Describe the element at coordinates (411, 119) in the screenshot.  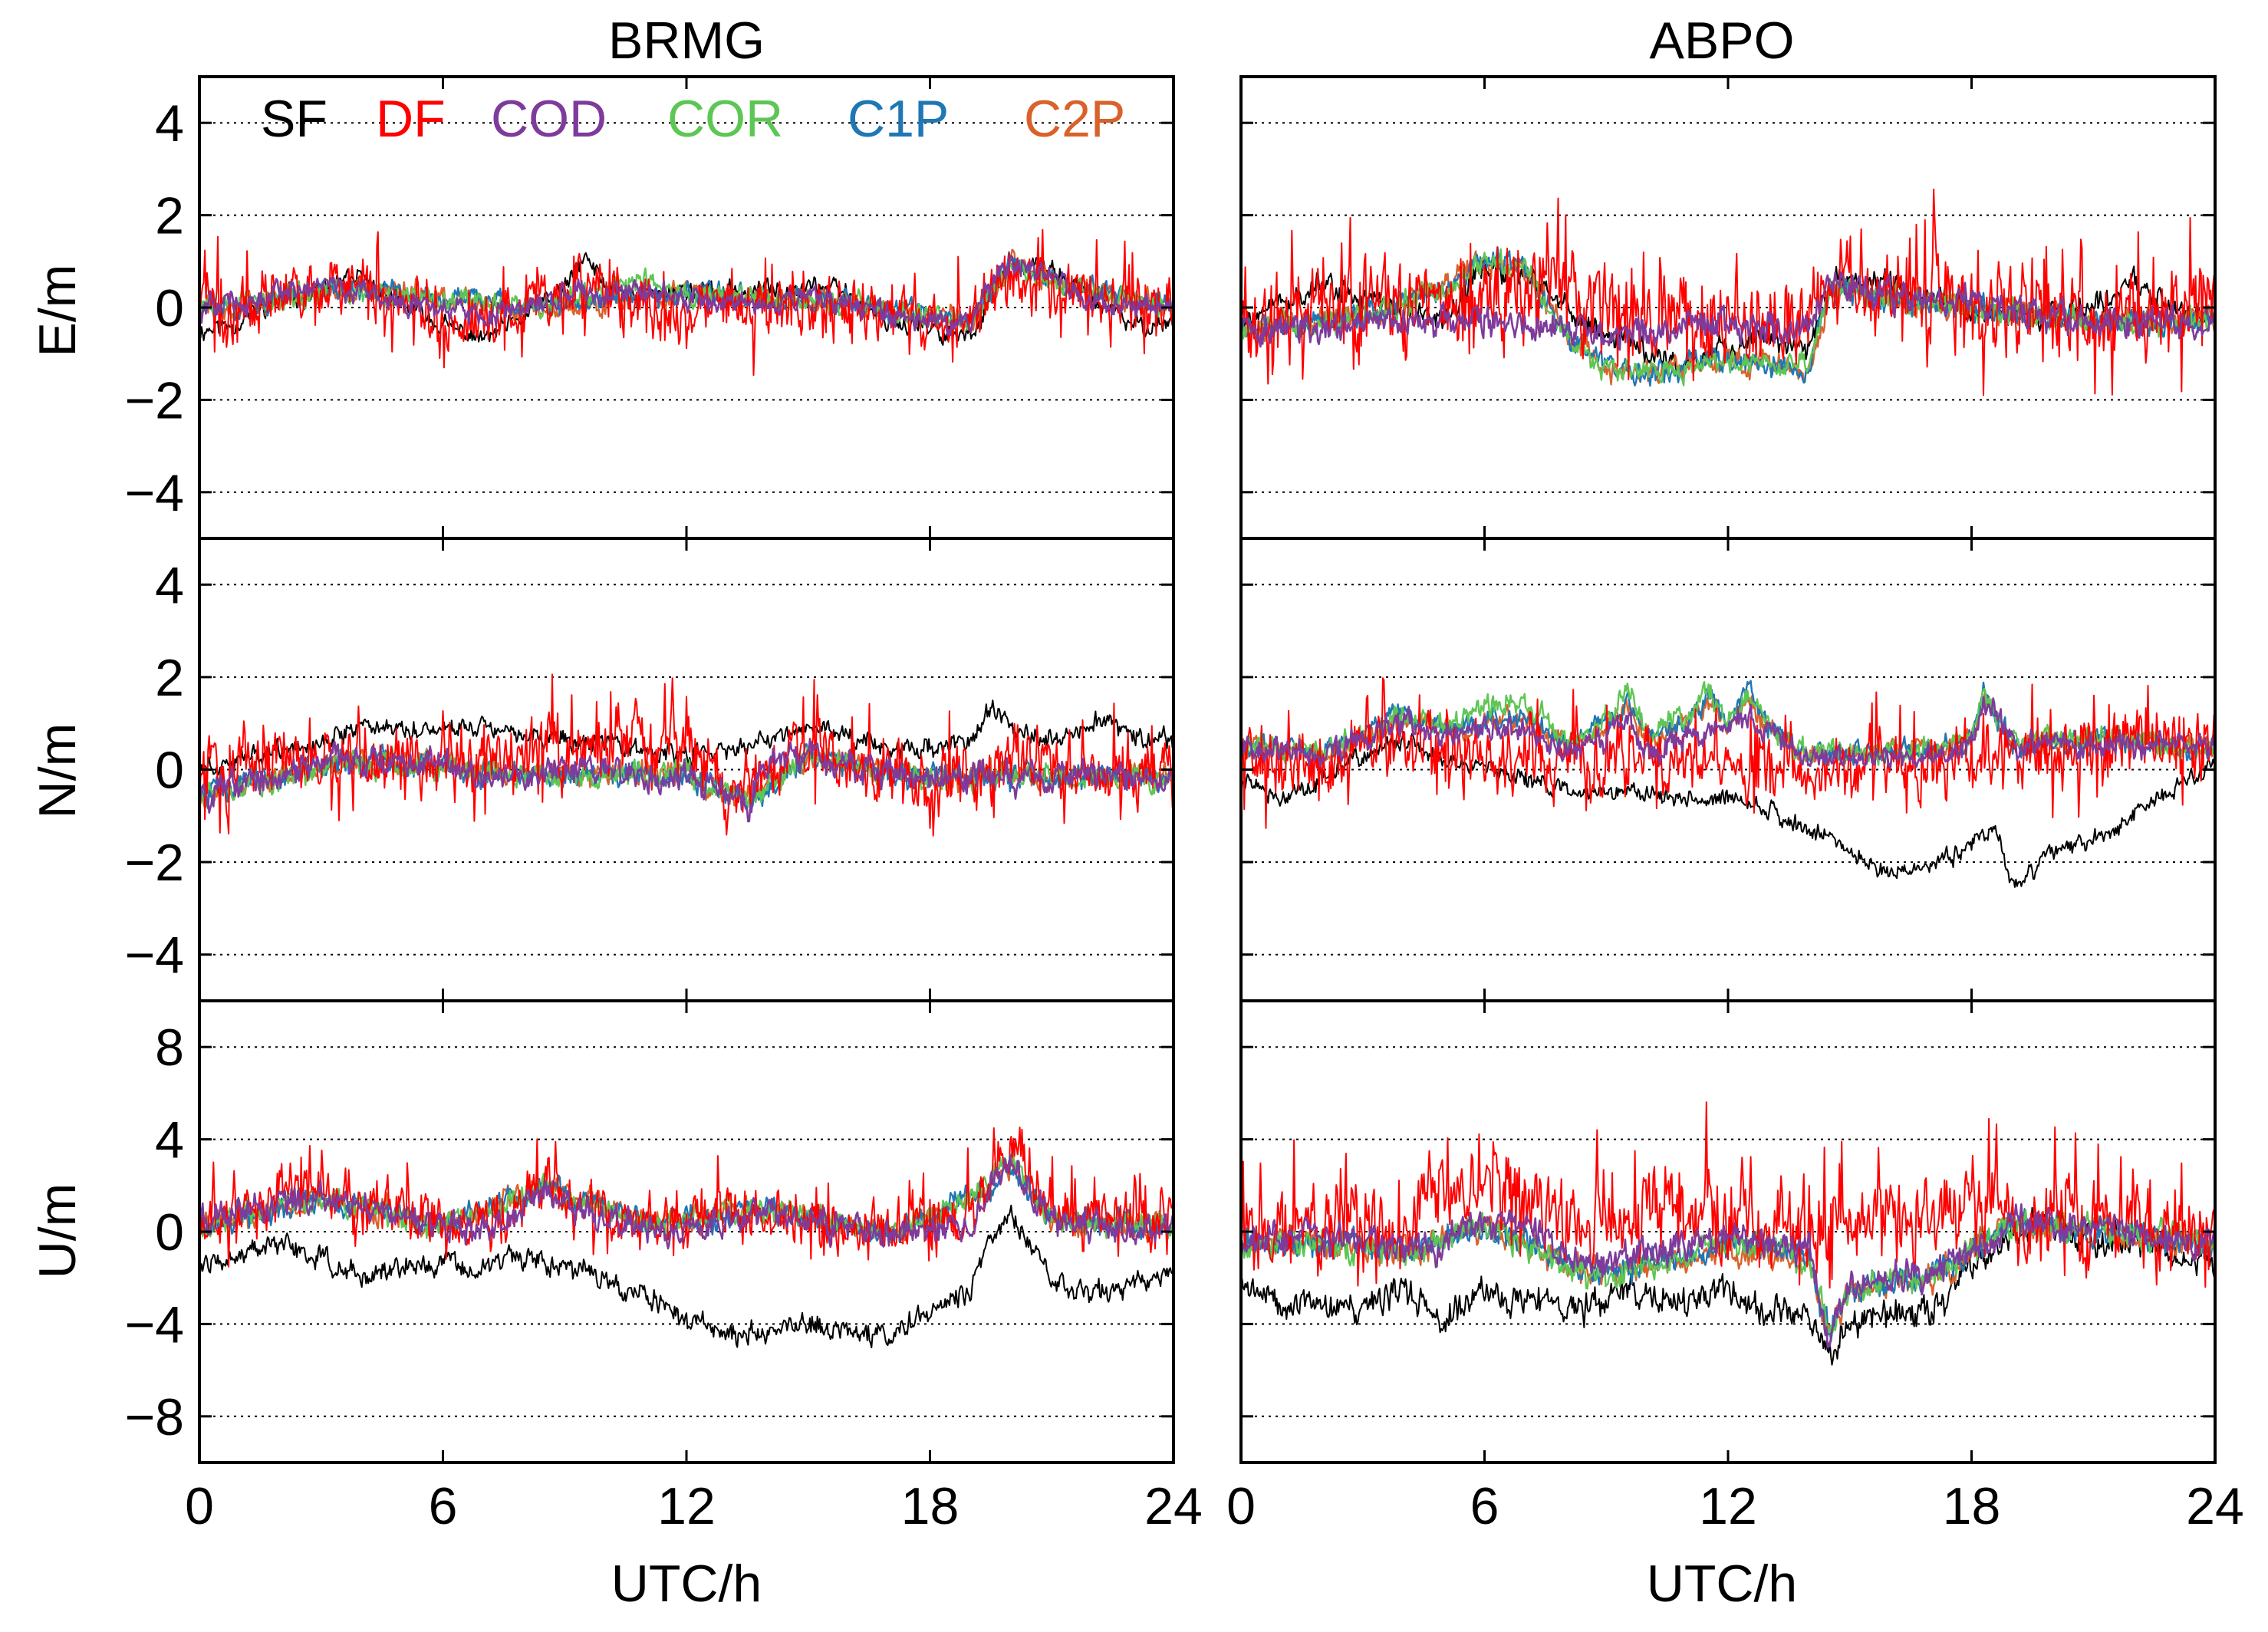
I see `legend-label-df: DF` at that location.